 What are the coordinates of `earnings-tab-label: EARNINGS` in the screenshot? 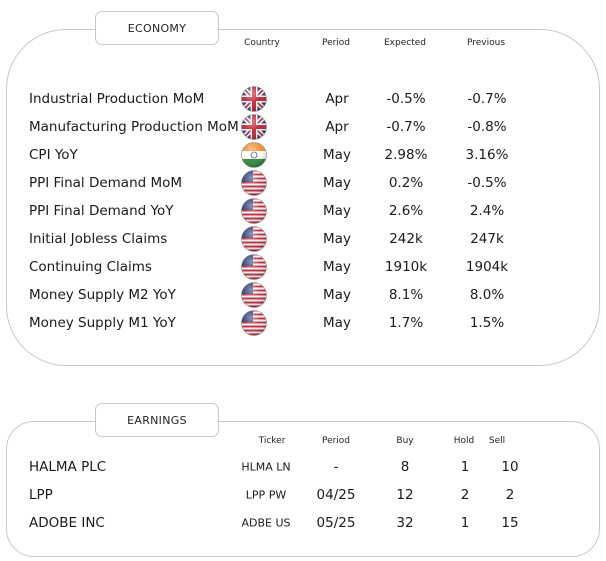 It's located at (157, 420).